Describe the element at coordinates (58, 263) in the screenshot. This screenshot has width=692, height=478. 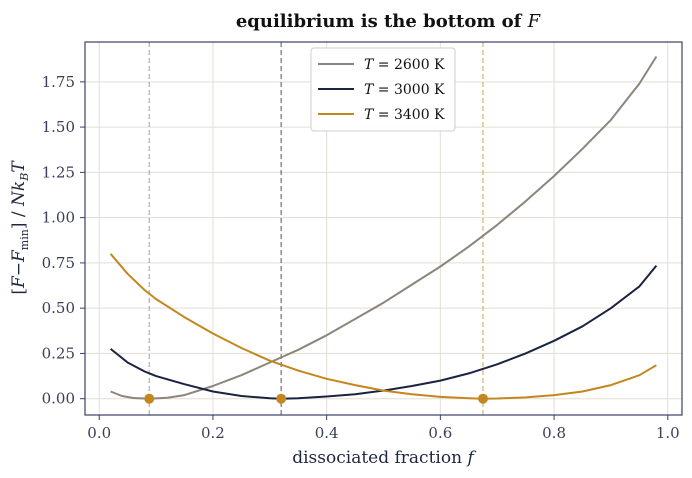
I see `y-tick-label-3: 0.75` at that location.